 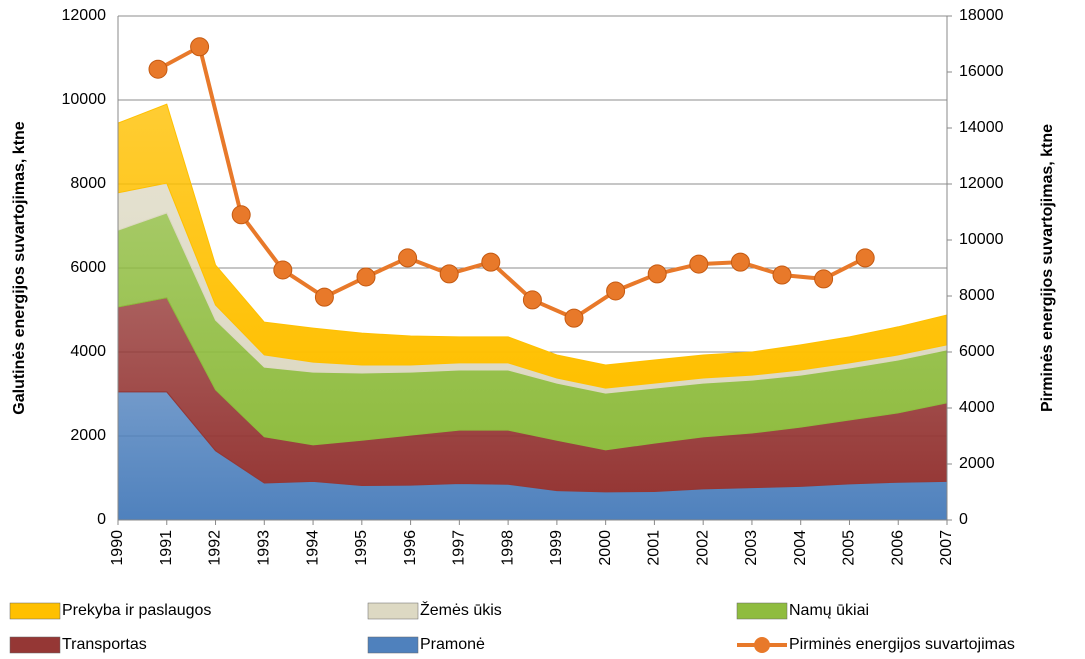 I want to click on y2-tick-label: 12000, so click(x=981, y=183).